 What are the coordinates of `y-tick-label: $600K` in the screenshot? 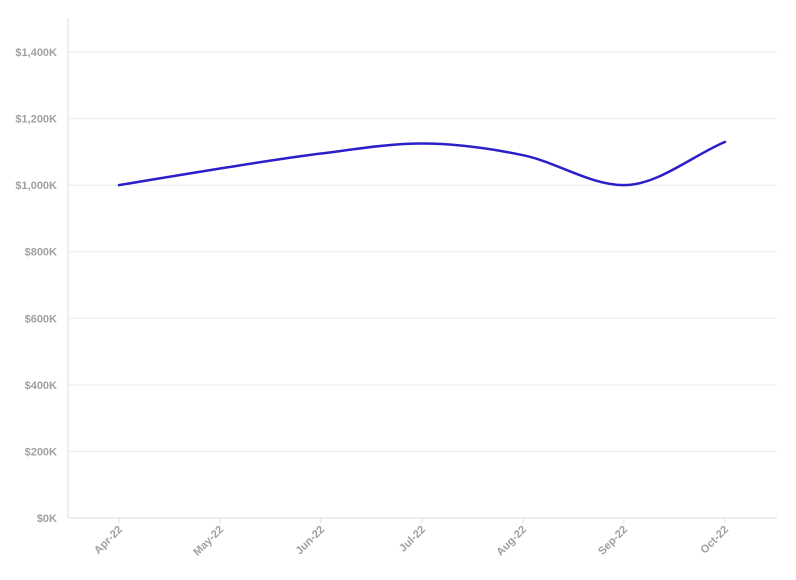 It's located at (41, 319).